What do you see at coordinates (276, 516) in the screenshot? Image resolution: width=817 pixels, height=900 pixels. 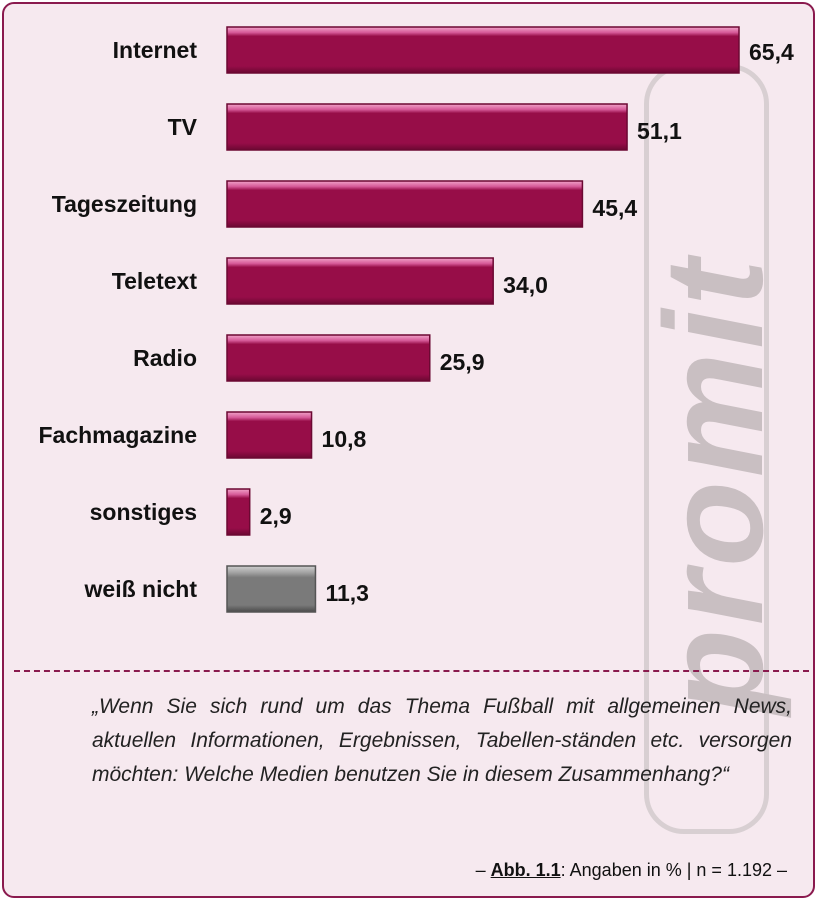 I see `value-label: 2,9` at bounding box center [276, 516].